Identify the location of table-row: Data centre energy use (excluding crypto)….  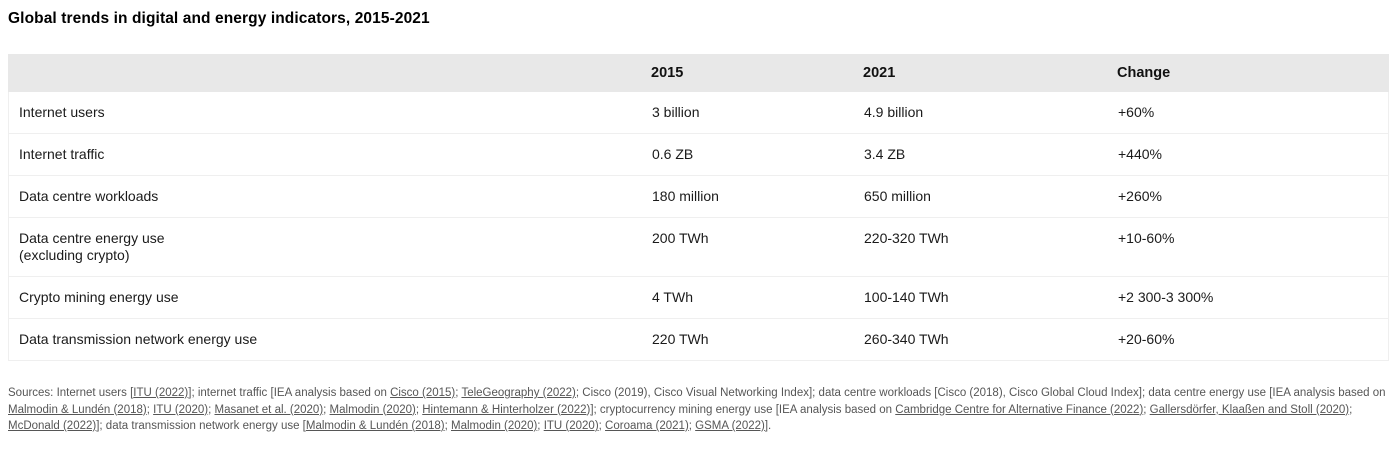
(698, 246).